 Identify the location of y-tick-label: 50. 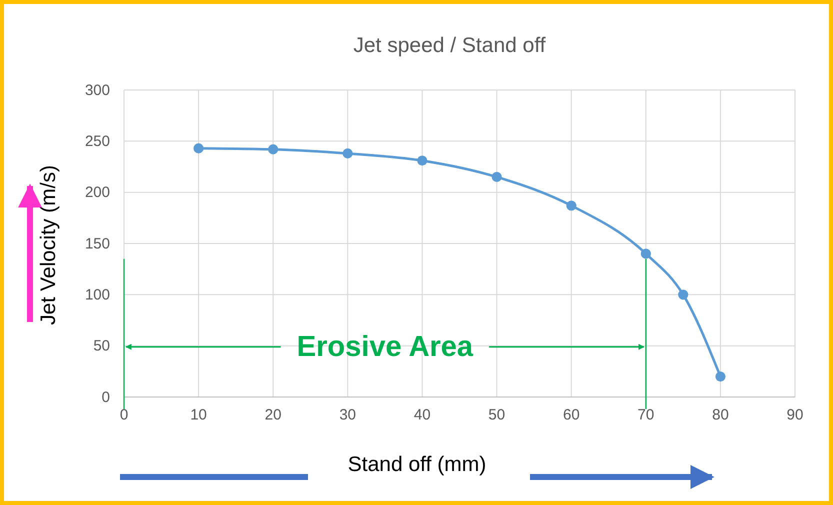
(101, 346).